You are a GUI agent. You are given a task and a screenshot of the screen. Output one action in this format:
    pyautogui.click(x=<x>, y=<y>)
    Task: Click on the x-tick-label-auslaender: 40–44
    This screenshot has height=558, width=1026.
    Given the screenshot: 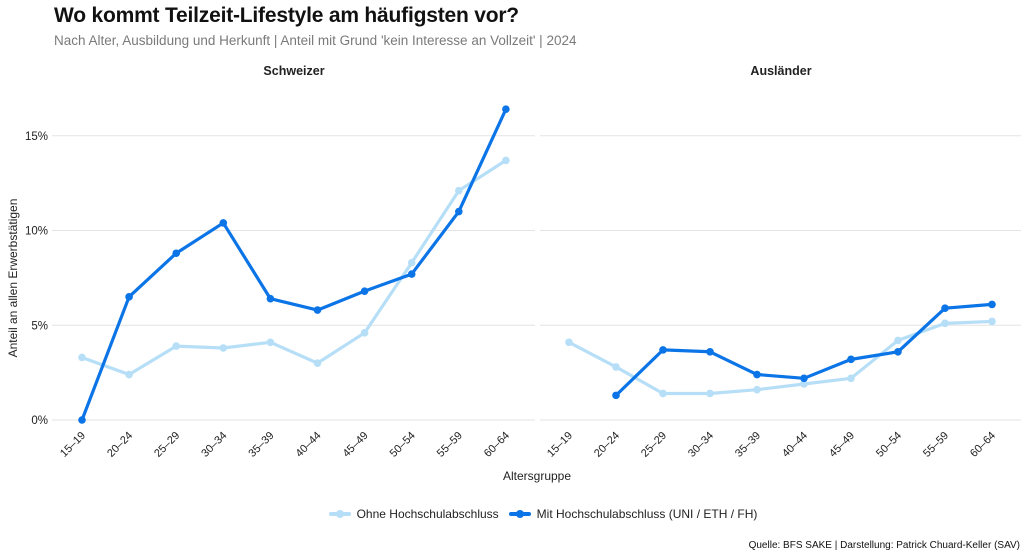 What is the action you would take?
    pyautogui.click(x=795, y=445)
    